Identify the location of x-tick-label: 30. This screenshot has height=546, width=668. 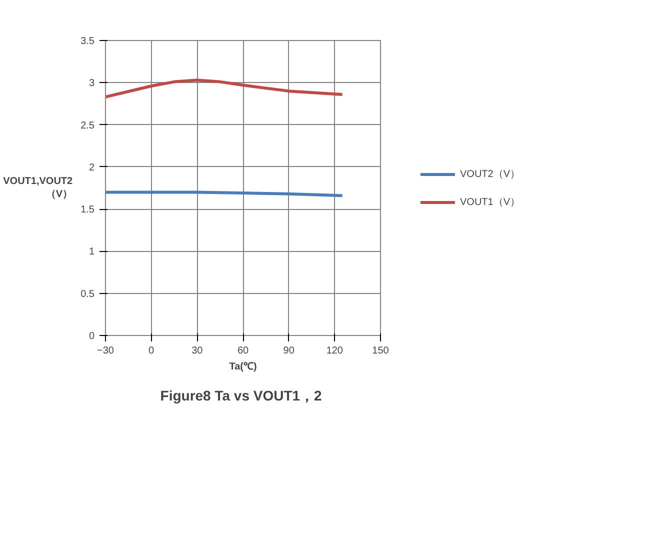
(198, 351).